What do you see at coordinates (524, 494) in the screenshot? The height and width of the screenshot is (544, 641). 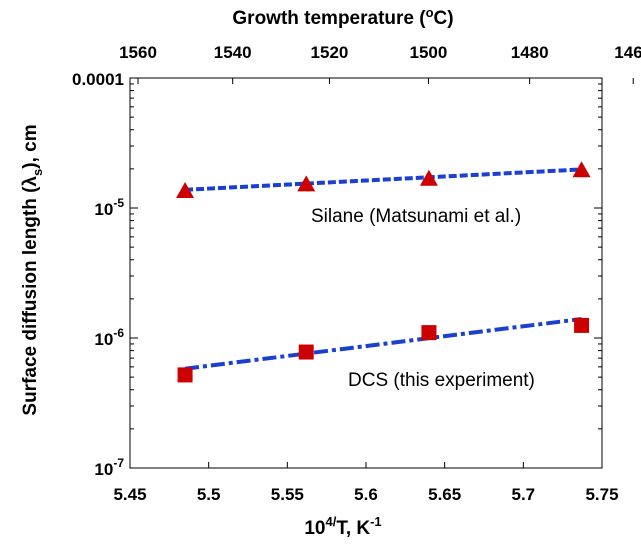 I see `x-tick-label: 5.7` at bounding box center [524, 494].